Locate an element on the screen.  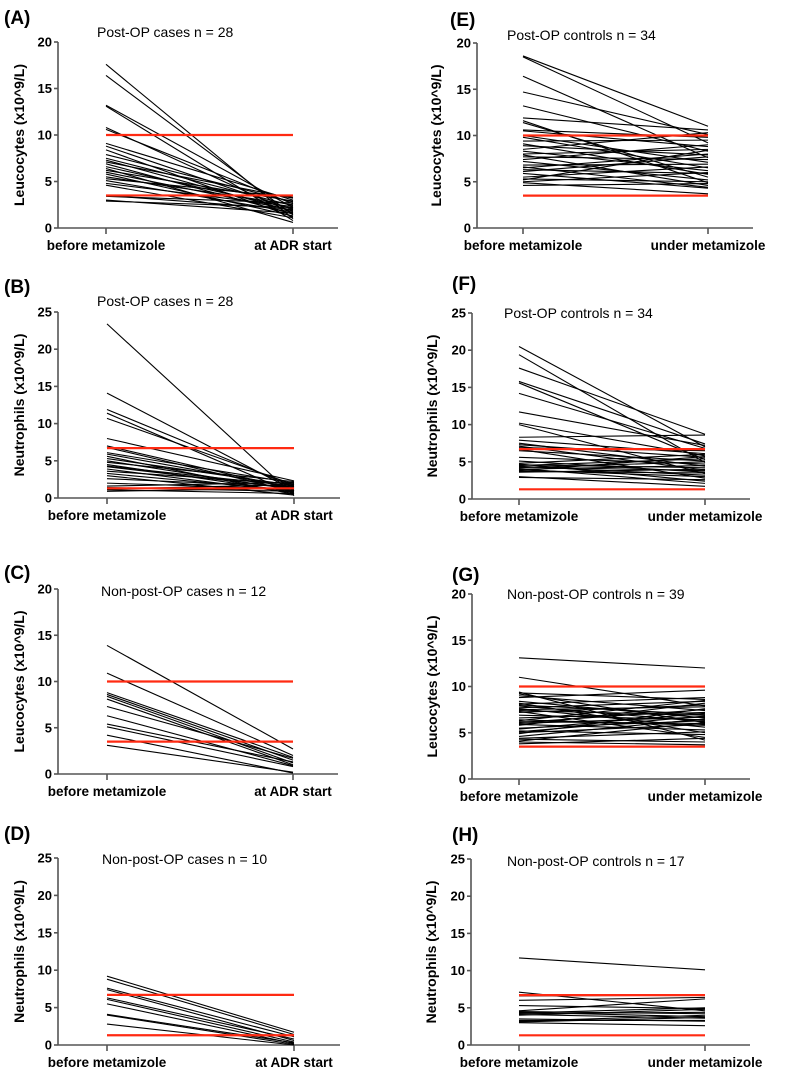
panel-title: Post-OP controls n = 34 is located at coordinates (578, 313).